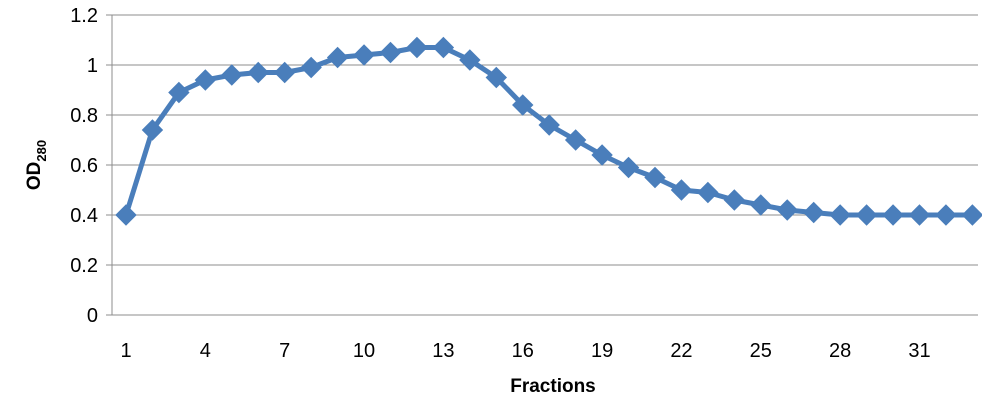 The image size is (982, 400). Describe the element at coordinates (92, 66) in the screenshot. I see `y-tick-label: 1` at that location.